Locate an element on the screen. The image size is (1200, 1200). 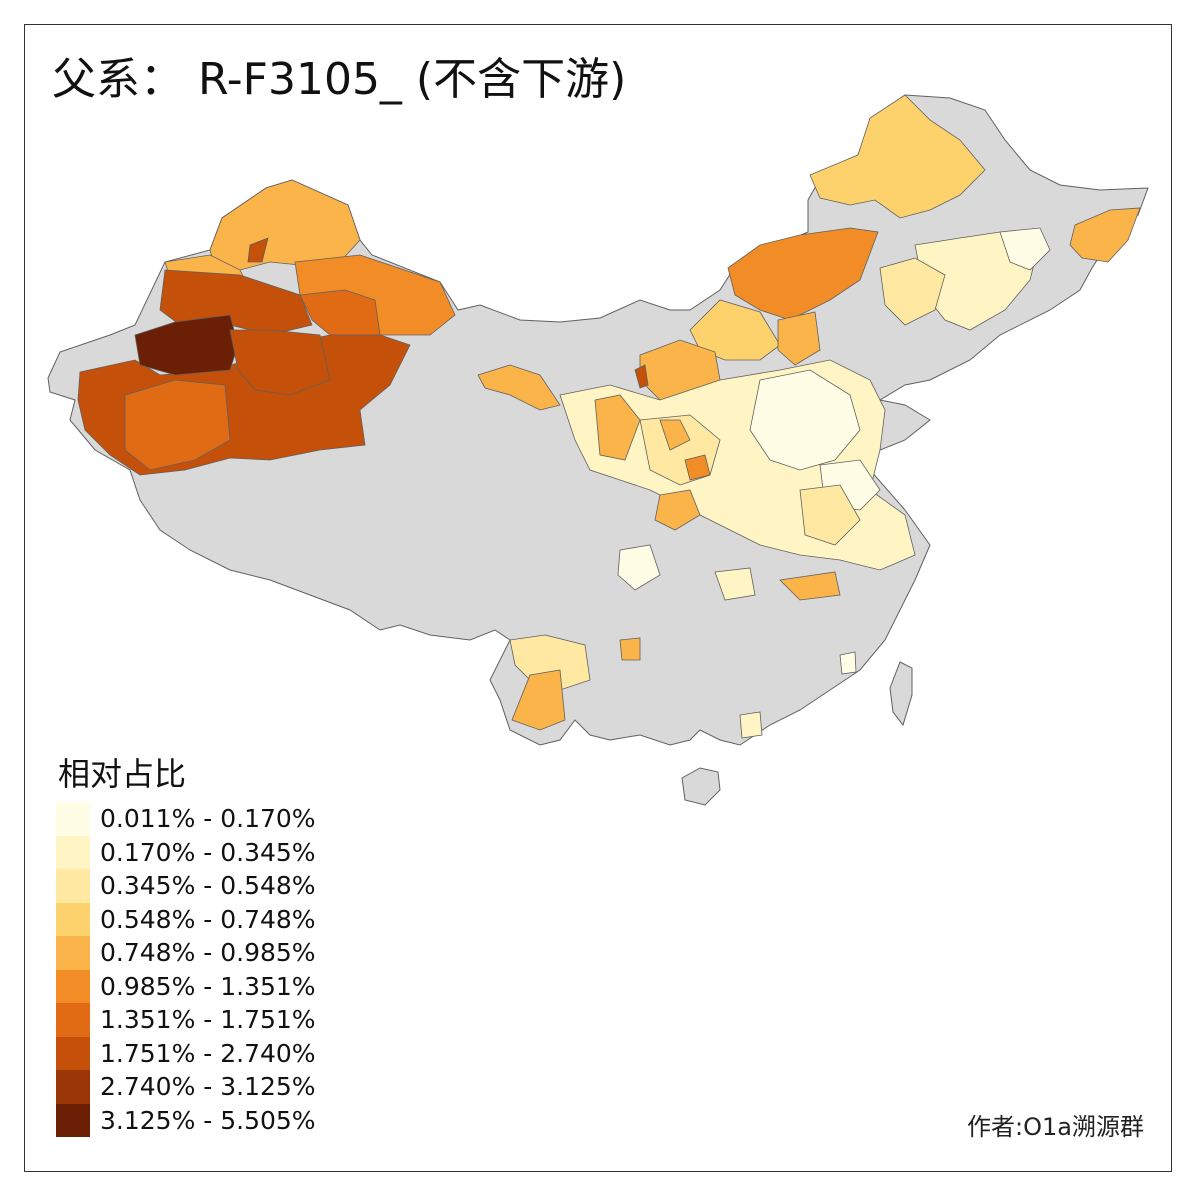
legend-item: 0.748% - 0.985% is located at coordinates (186, 953).